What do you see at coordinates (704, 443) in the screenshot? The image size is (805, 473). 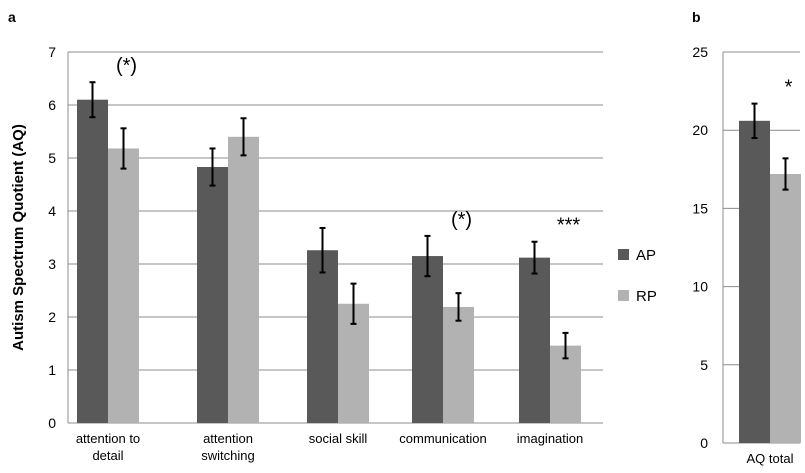 I see `panel-b-ytick-label: 0` at bounding box center [704, 443].